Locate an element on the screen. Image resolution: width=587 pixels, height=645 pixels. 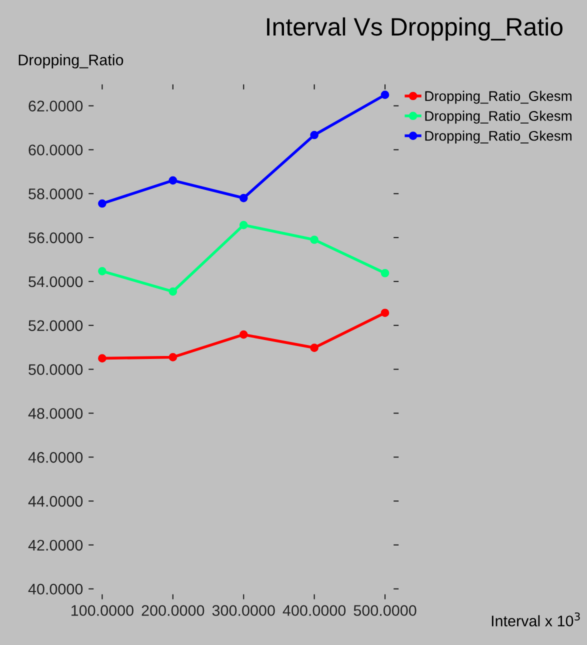
x-tick-label: 100.0000 is located at coordinates (103, 610).